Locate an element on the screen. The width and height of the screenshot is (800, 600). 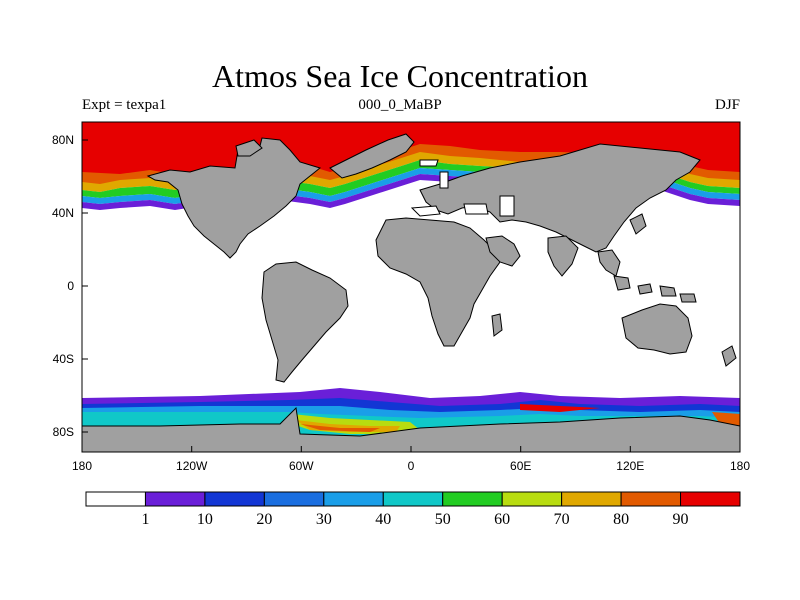
y-axis: 80N 40N 0 40S 80S is located at coordinates (70, 286).